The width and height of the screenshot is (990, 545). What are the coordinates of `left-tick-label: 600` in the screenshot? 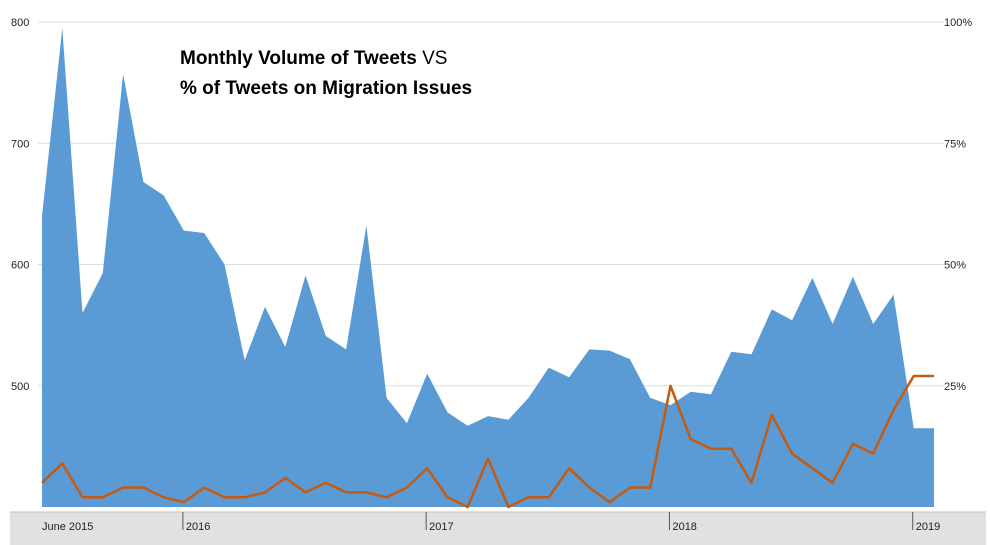 It's located at (20, 266).